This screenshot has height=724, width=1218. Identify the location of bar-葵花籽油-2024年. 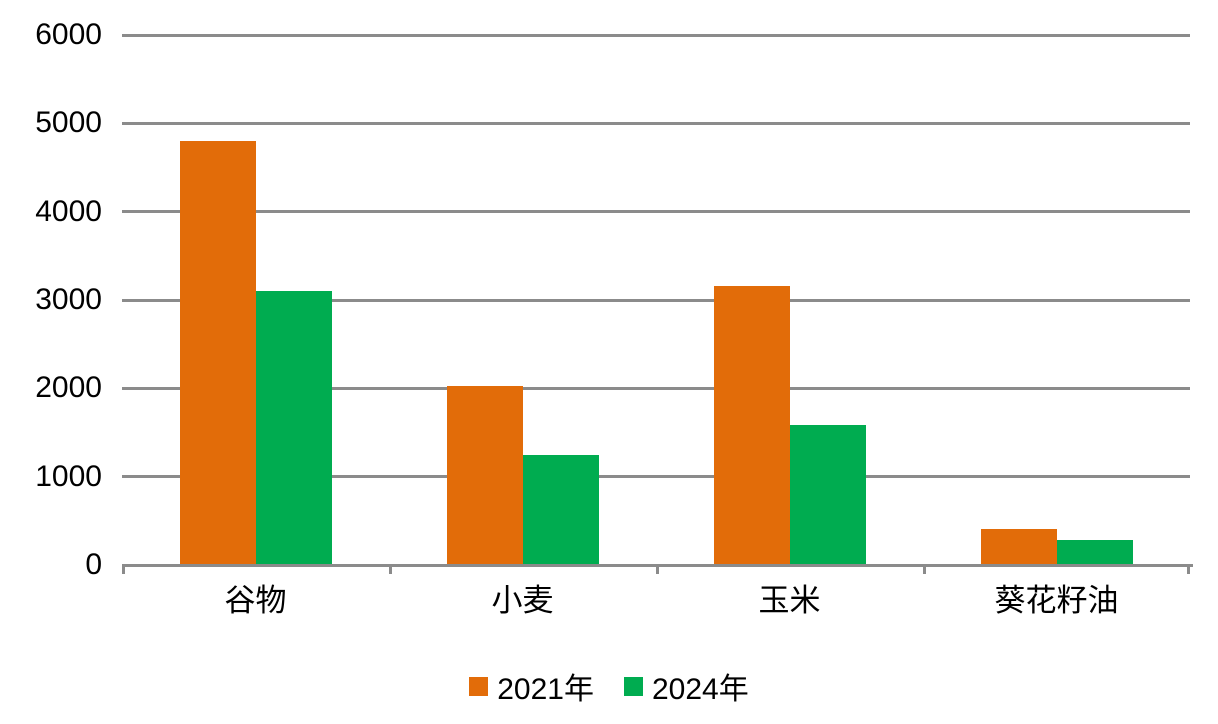
(1094, 552).